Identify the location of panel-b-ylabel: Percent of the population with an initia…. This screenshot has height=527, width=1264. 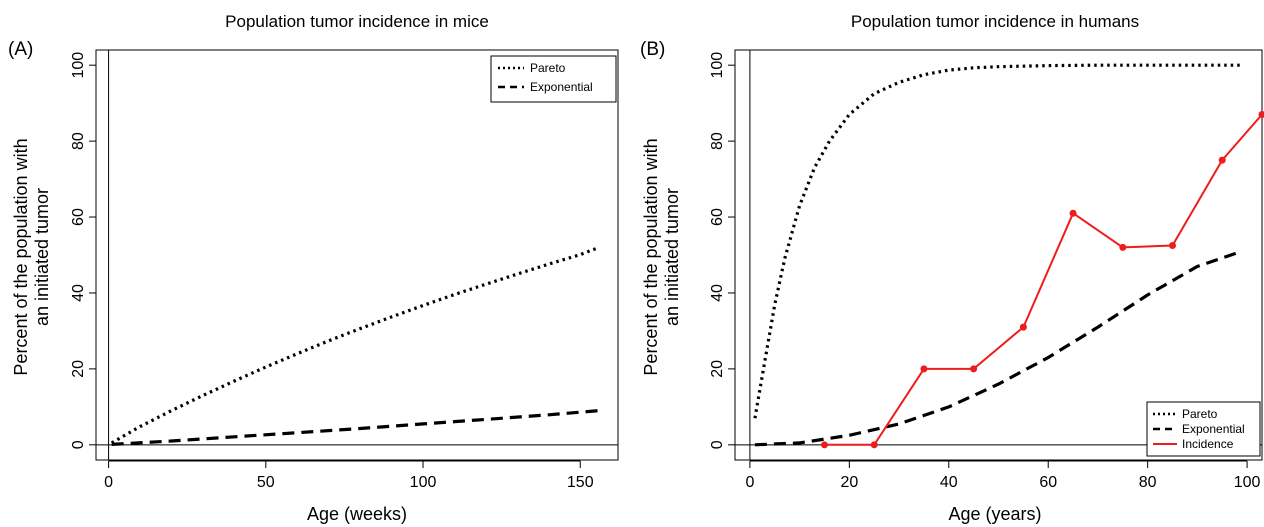
(661, 256).